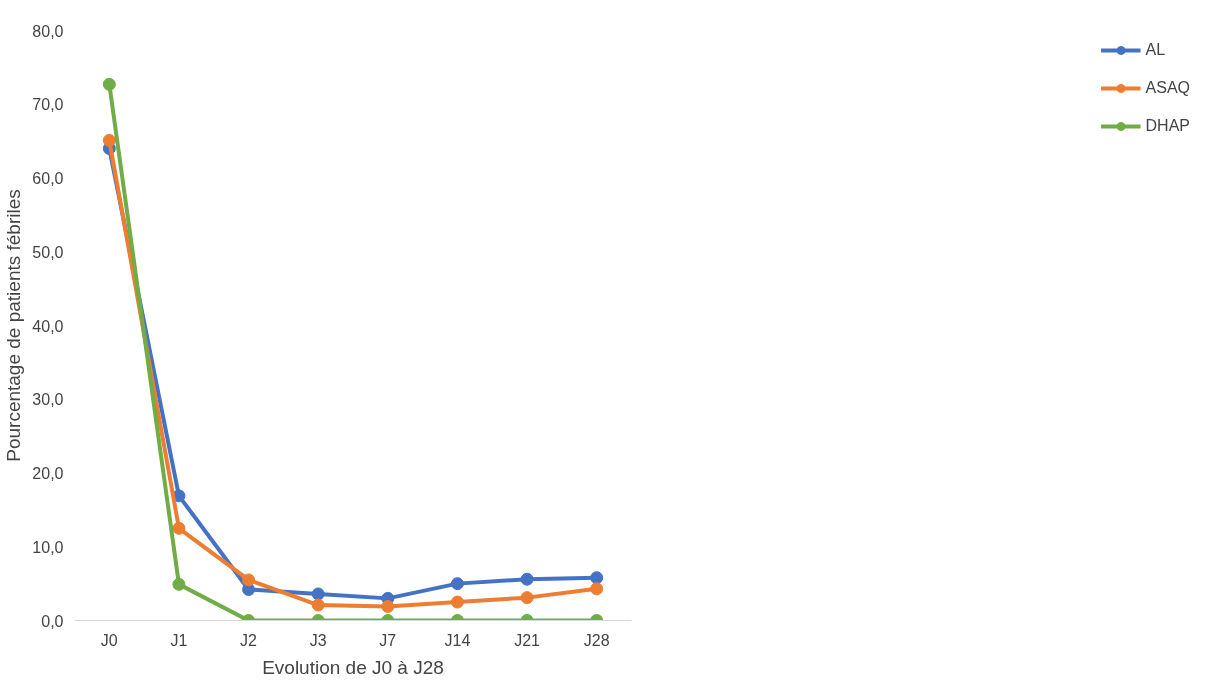 Image resolution: width=1210 pixels, height=691 pixels. What do you see at coordinates (527, 640) in the screenshot?
I see `x-tick-label: J21` at bounding box center [527, 640].